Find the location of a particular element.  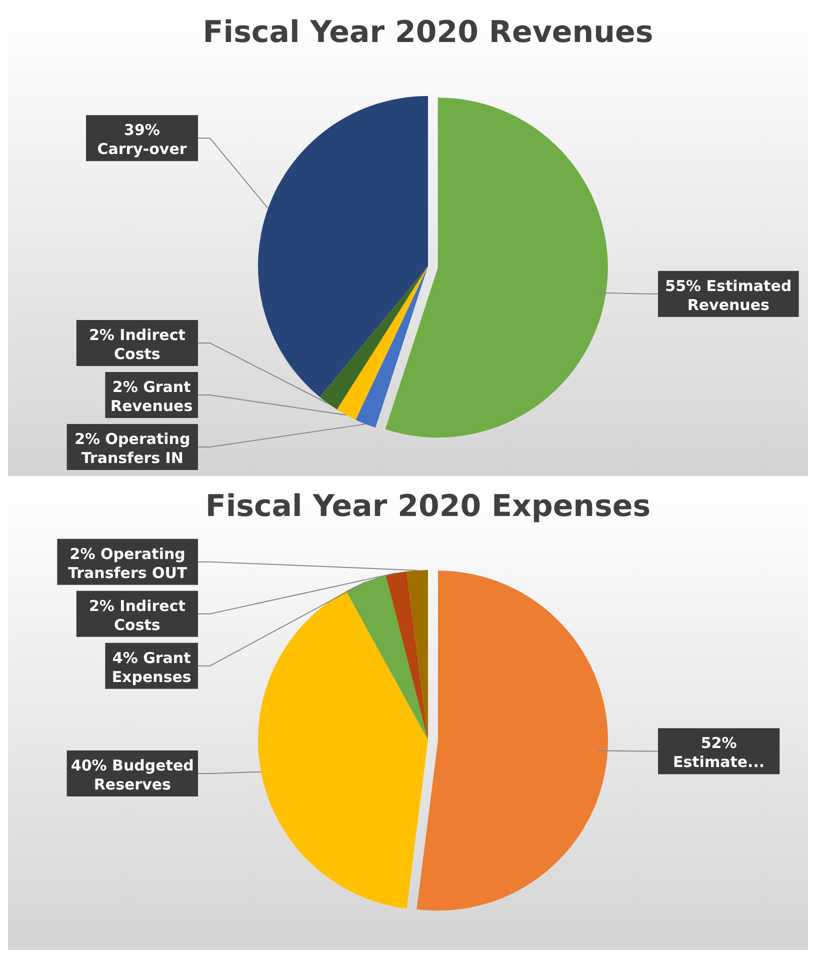

slice-label: 2% Grant Revenues is located at coordinates (151, 396).